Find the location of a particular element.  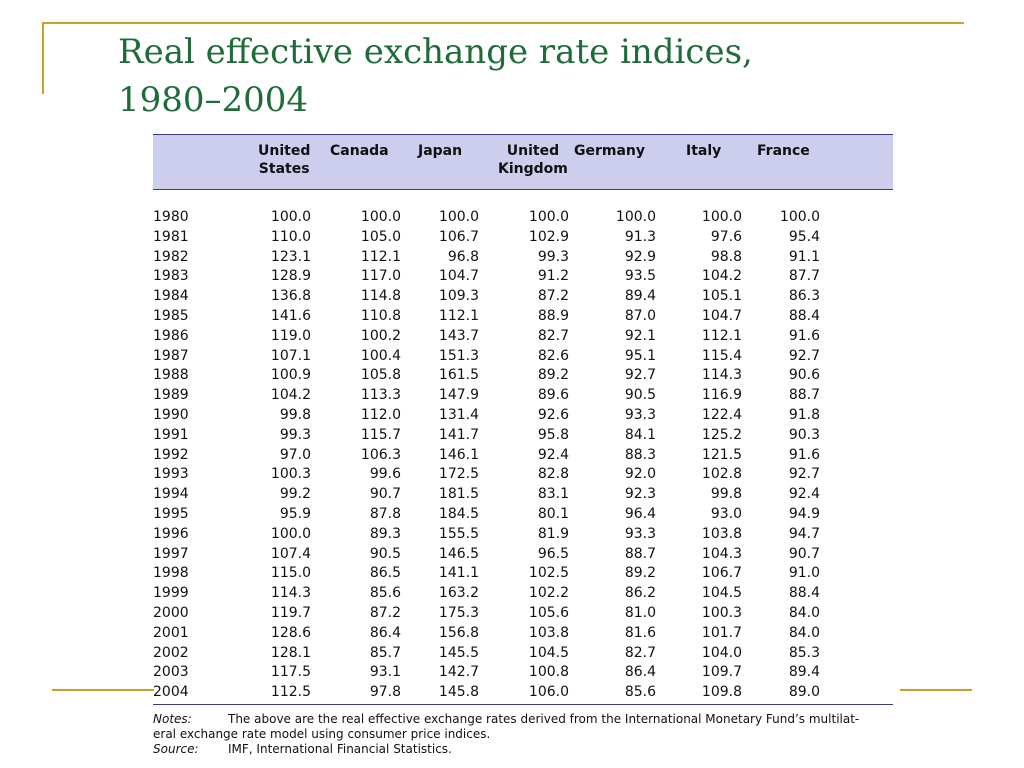

cell-germany: 91.3 is located at coordinates (640, 236).